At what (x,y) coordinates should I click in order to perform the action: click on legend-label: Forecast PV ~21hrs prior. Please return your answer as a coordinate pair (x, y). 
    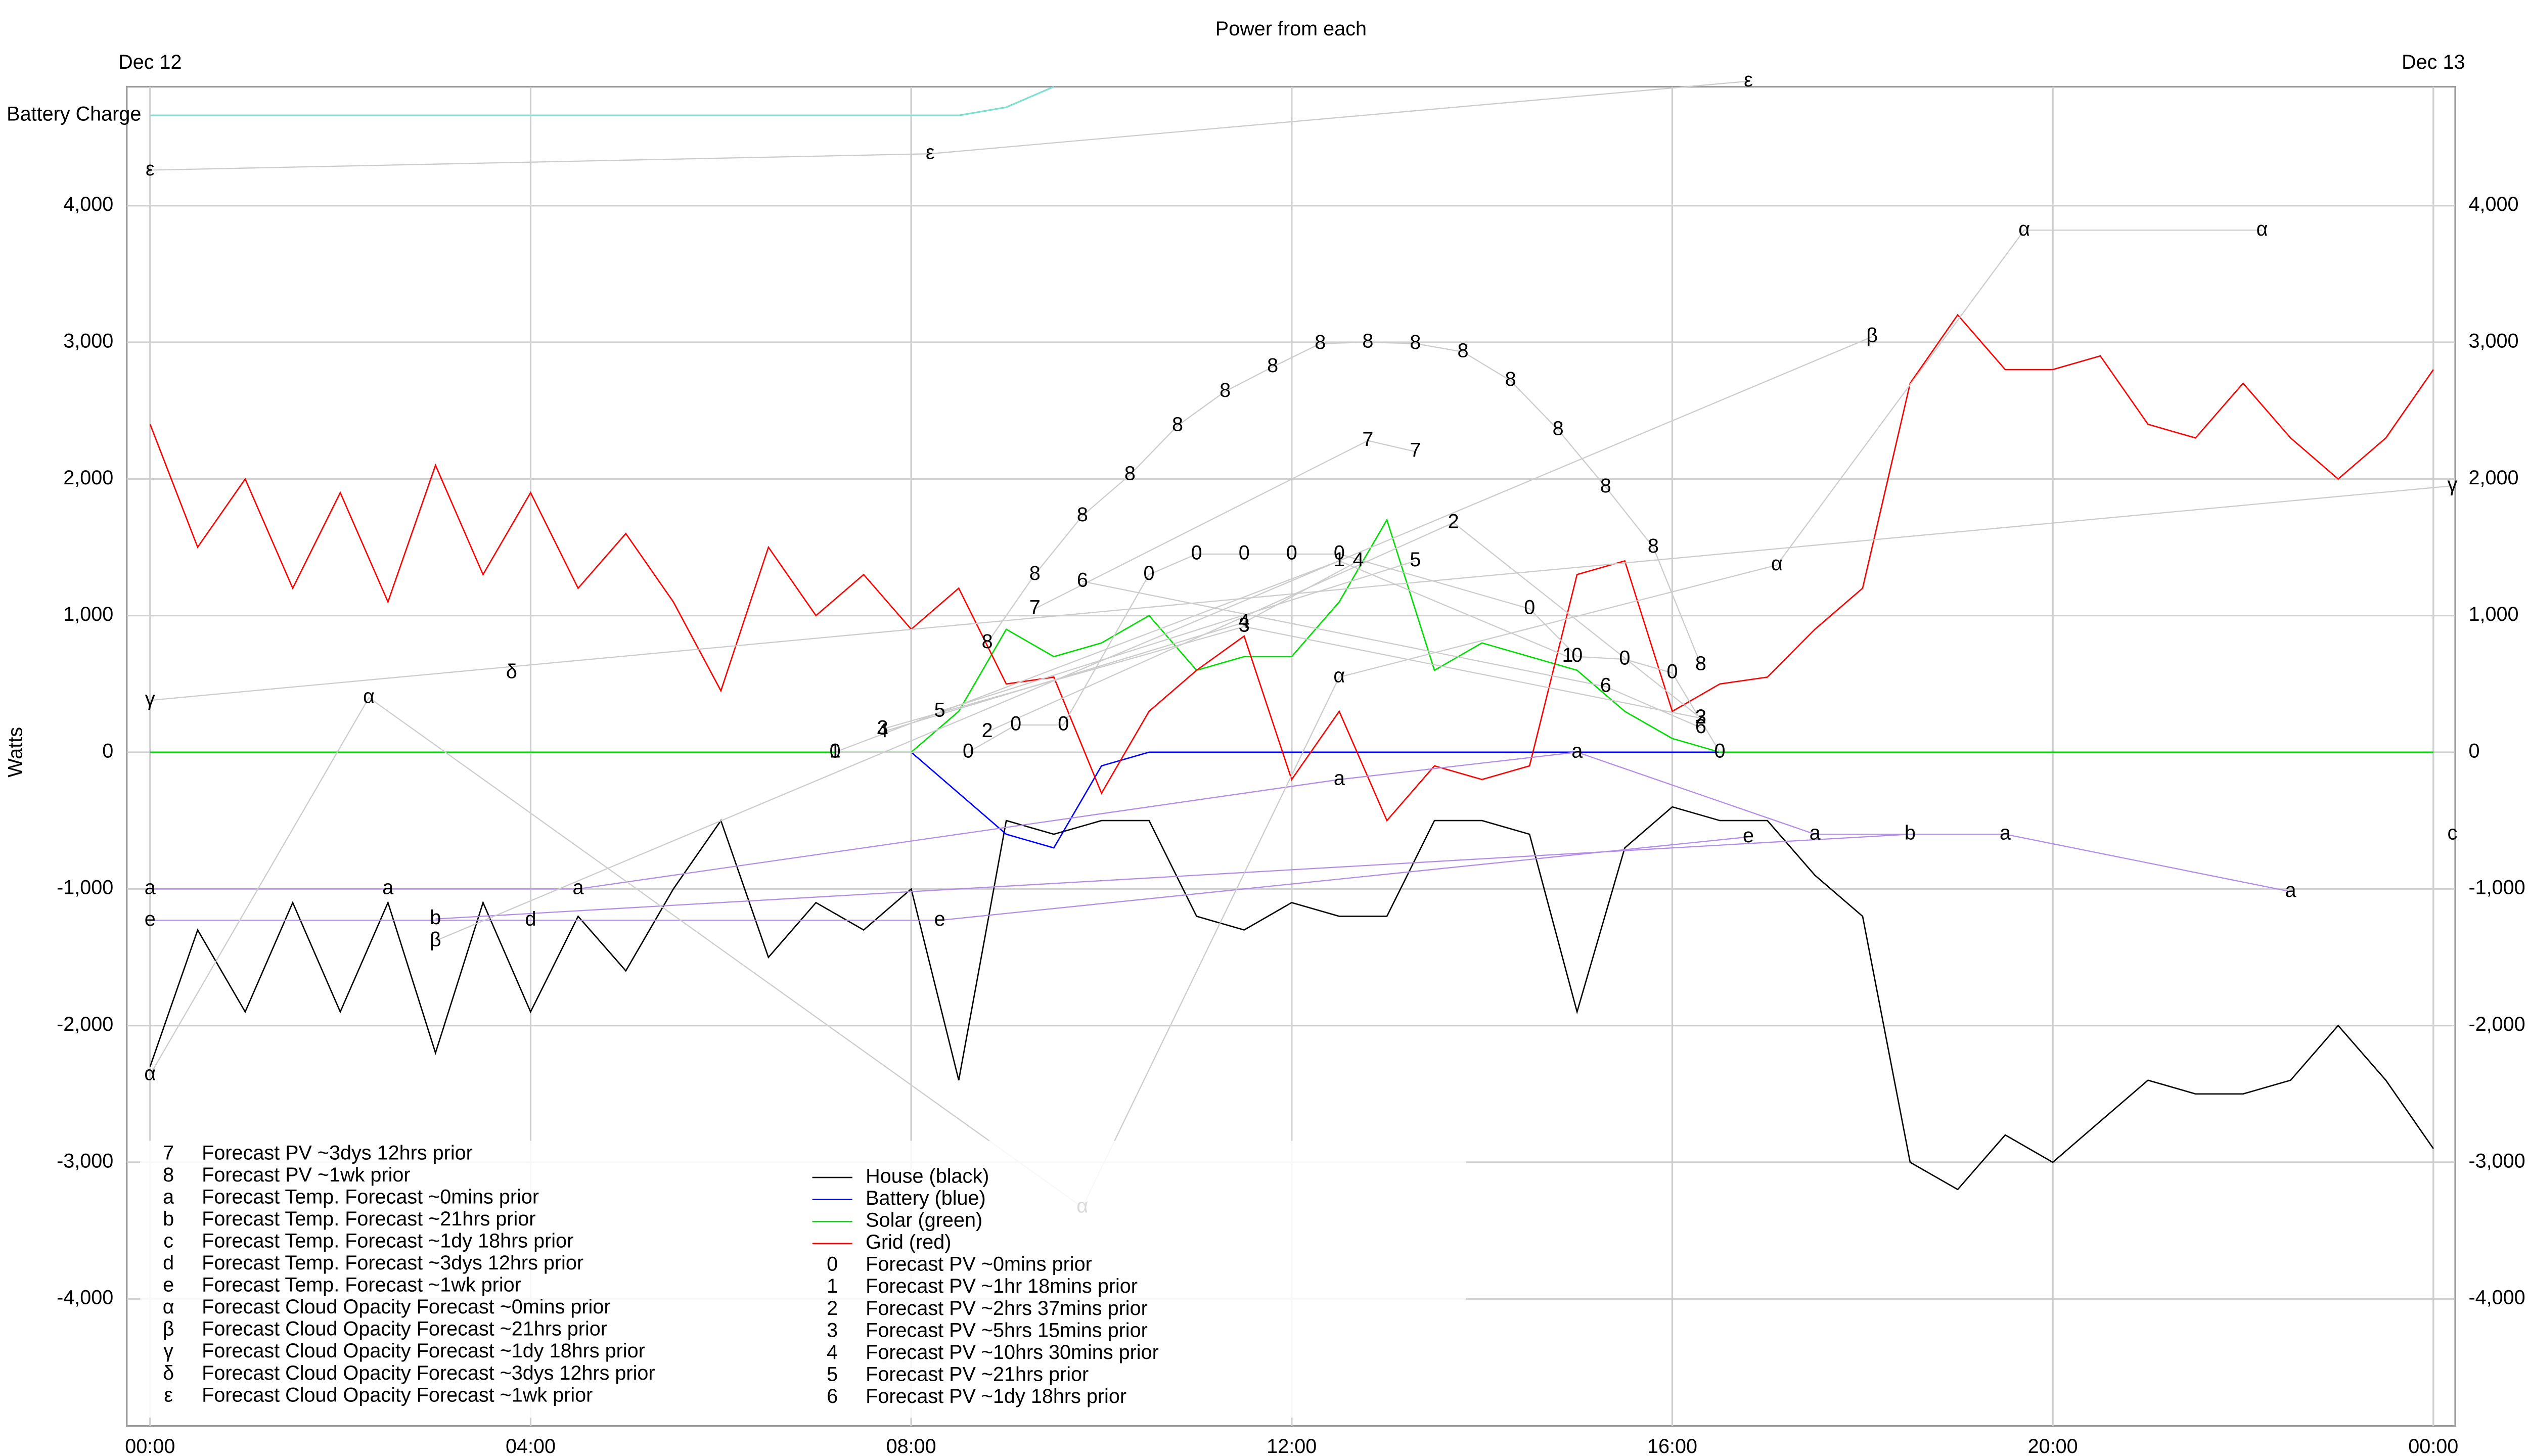
    Looking at the image, I should click on (978, 1374).